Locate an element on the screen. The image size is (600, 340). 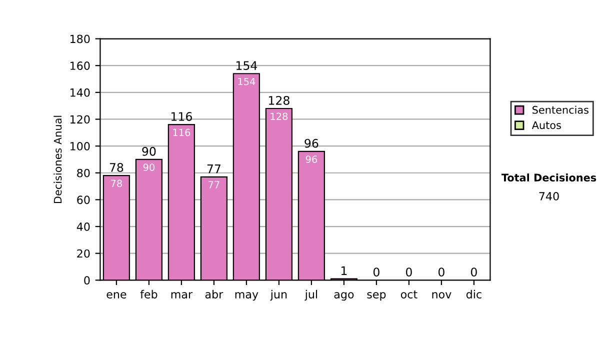
total-label: 116 is located at coordinates (181, 116).